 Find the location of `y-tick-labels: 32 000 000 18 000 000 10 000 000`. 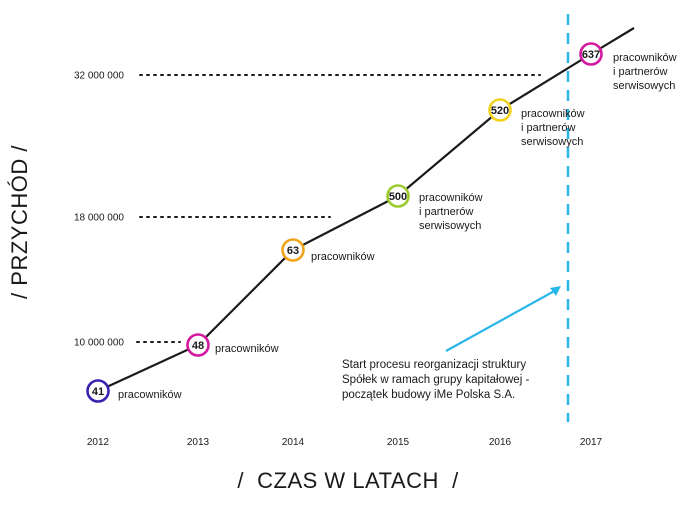

y-tick-labels: 32 000 000 18 000 000 10 000 000 is located at coordinates (99, 210).